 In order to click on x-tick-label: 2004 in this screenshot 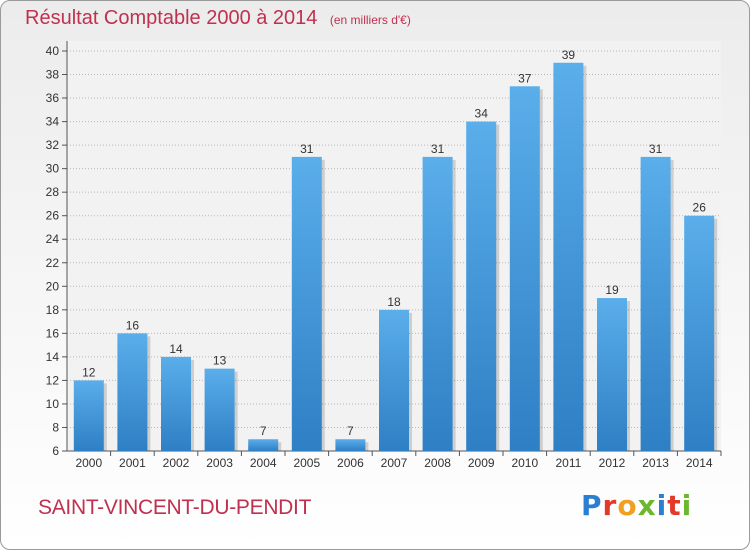, I will do `click(263, 463)`.